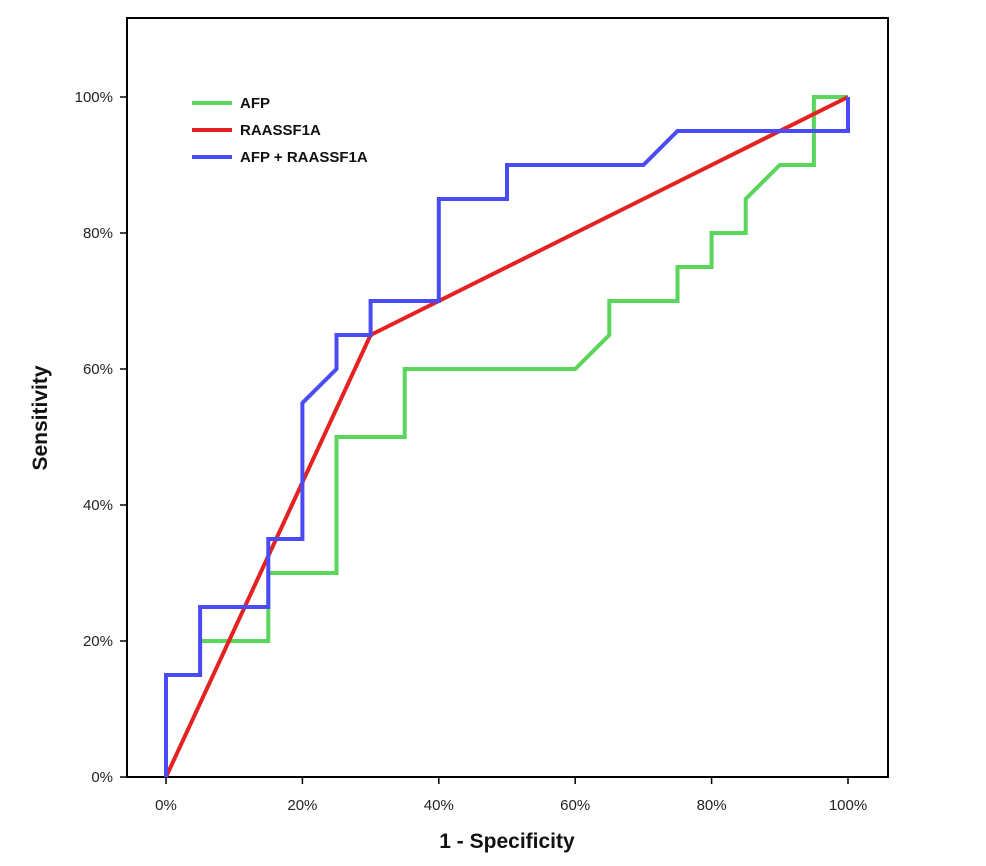 The image size is (986, 866). I want to click on y-axis: 0% 20% 40% 60% 80% 100%, so click(101, 437).